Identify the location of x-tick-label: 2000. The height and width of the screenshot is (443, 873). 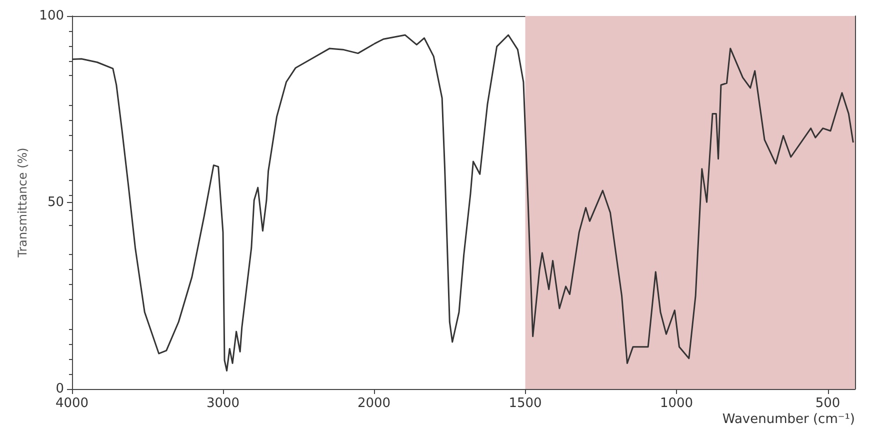
(374, 403).